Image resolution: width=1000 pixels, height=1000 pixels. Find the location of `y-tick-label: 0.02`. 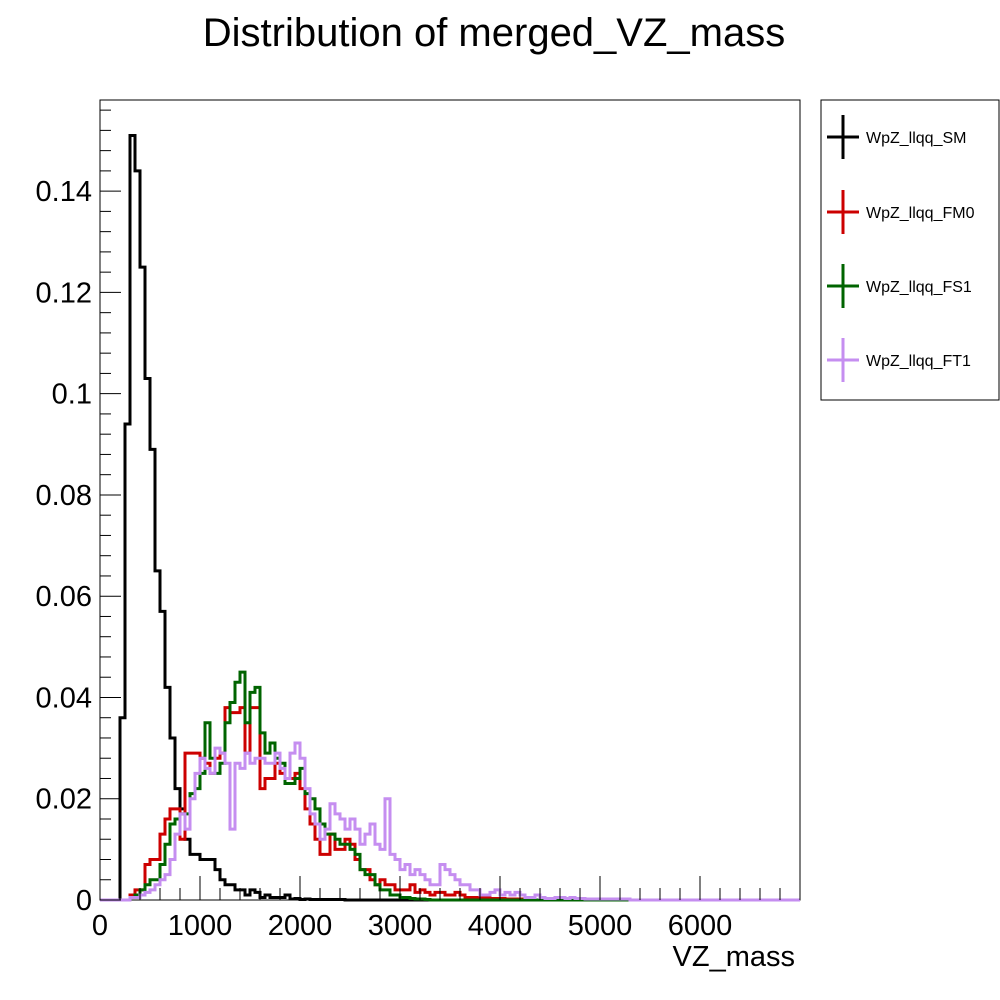

y-tick-label: 0.02 is located at coordinates (64, 800).